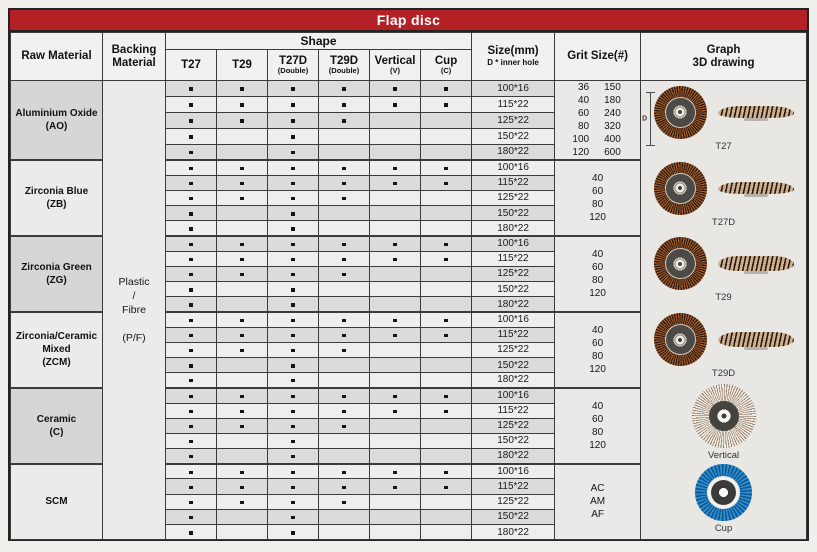 The image size is (817, 552). I want to click on grit-cell: 40 60 80 120, so click(598, 273).